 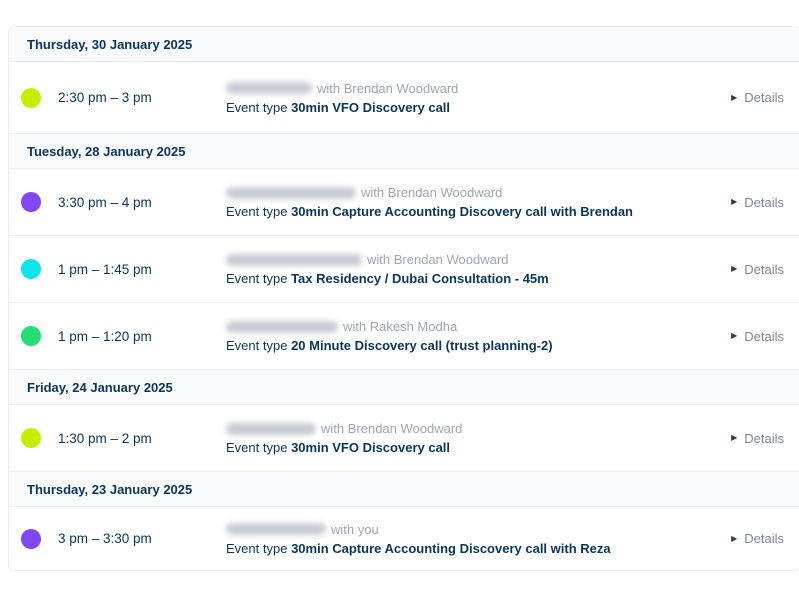 I want to click on date-header: Thursday, 23 January 2025, so click(x=404, y=489).